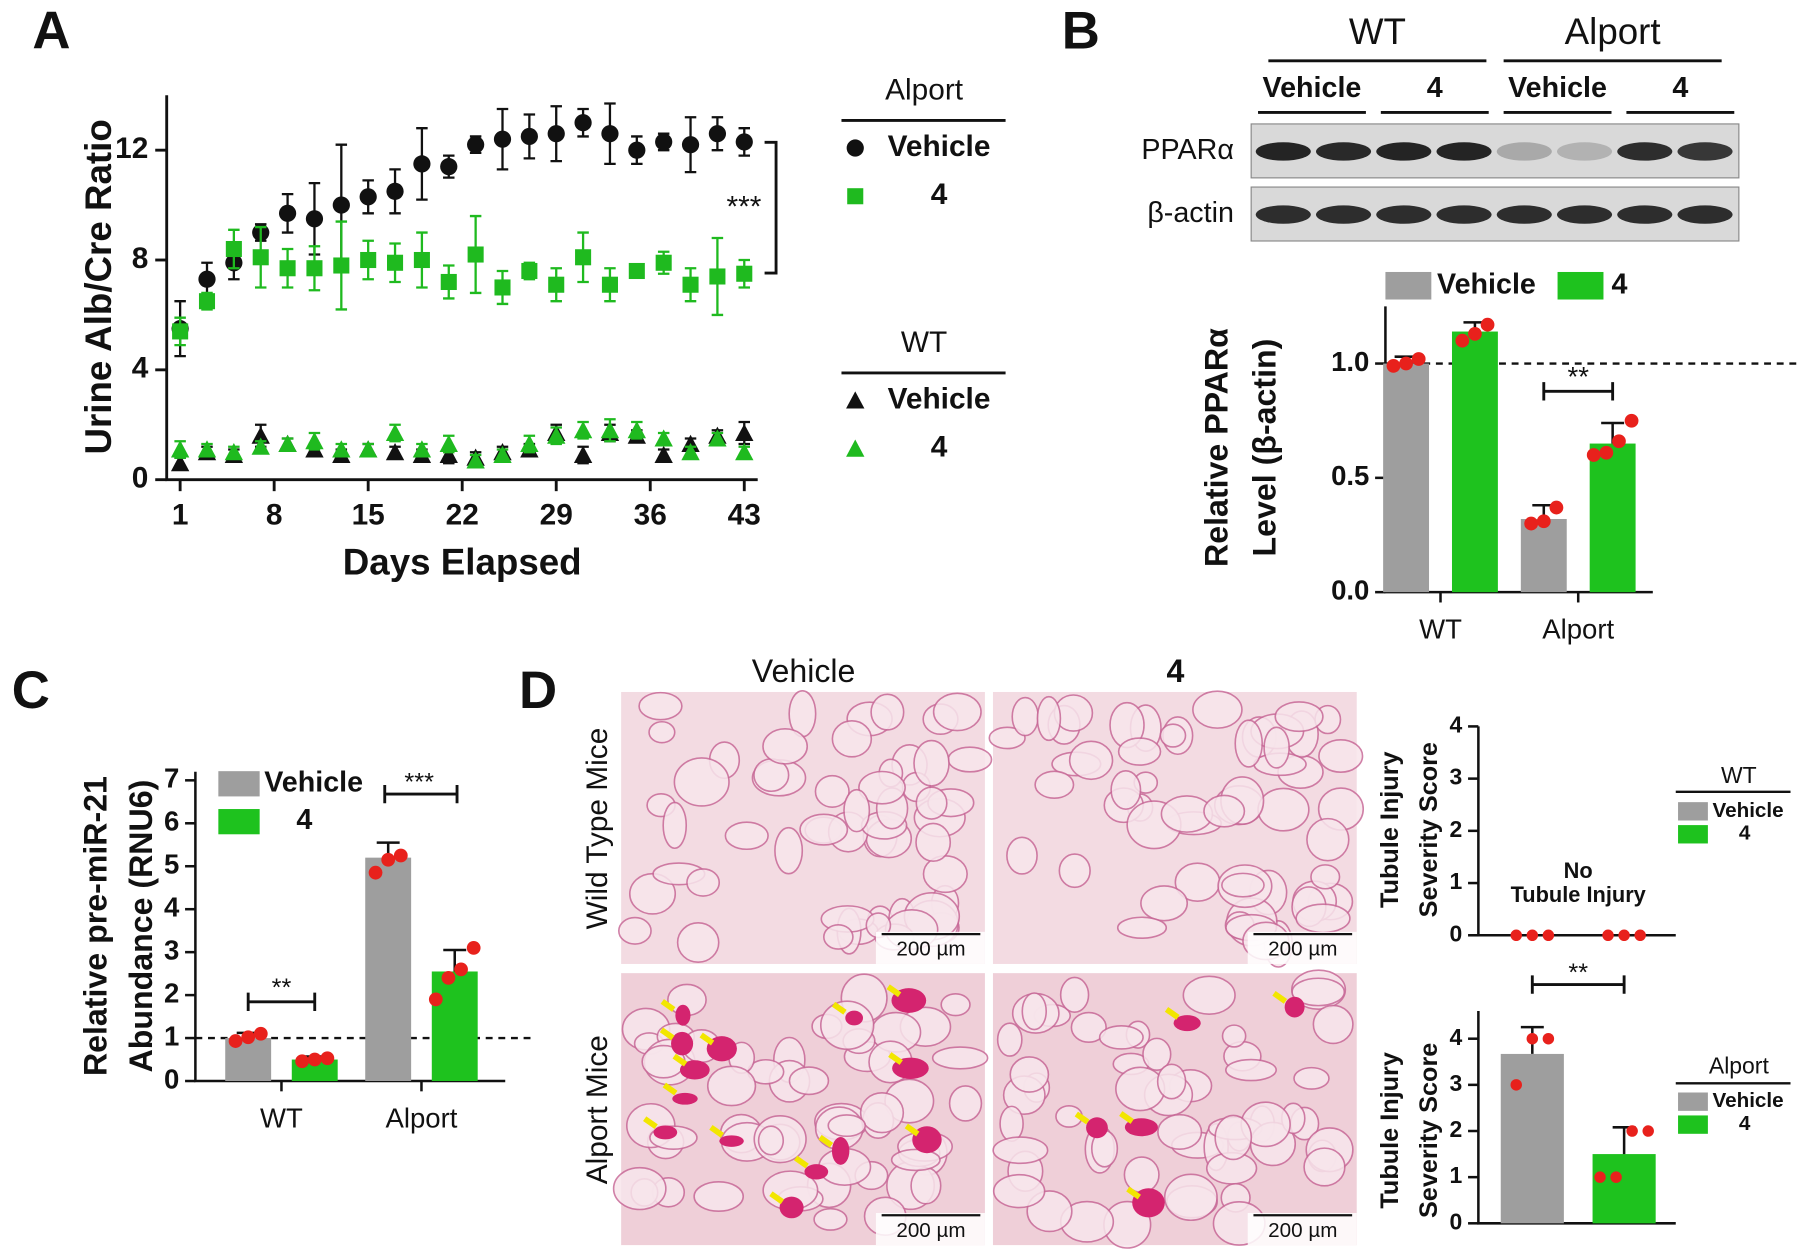  I want to click on x-tick-label: Alport, so click(422, 1117).